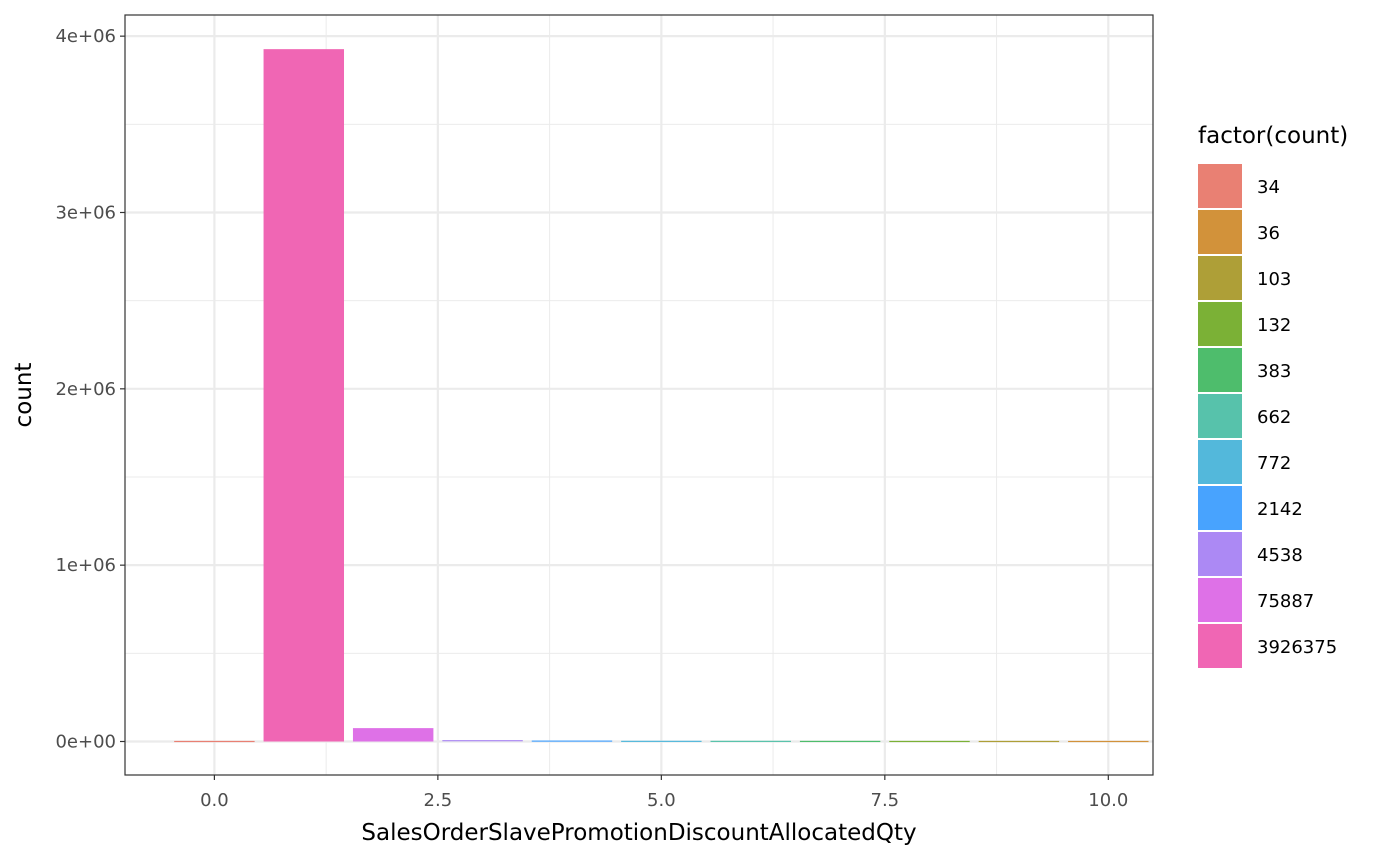  Describe the element at coordinates (1268, 187) in the screenshot. I see `legend-label-34: 34` at that location.